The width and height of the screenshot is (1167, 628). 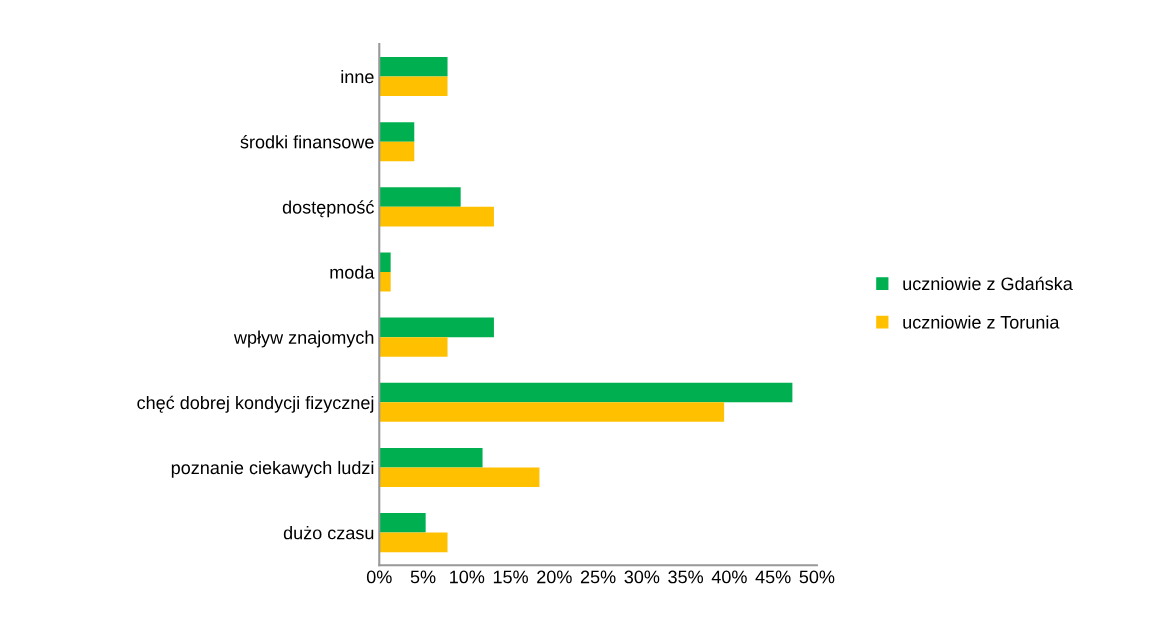 I want to click on y-tick-label: poznanie ciekawych ludzi, so click(x=272, y=469).